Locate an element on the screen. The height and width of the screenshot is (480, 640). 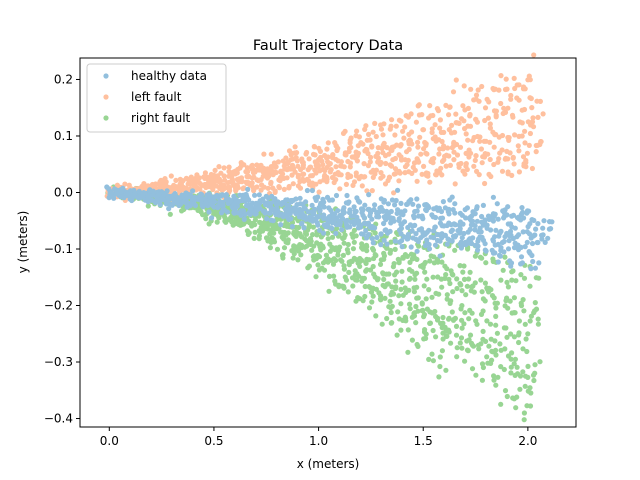
x-tick-label: 0.5 is located at coordinates (213, 441).